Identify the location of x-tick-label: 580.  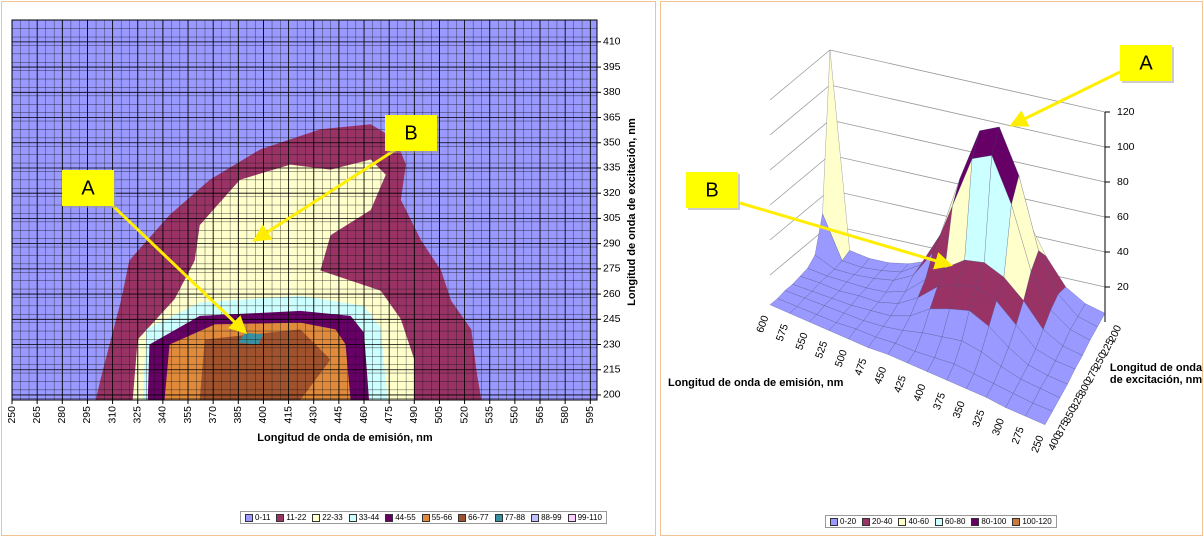
(565, 415).